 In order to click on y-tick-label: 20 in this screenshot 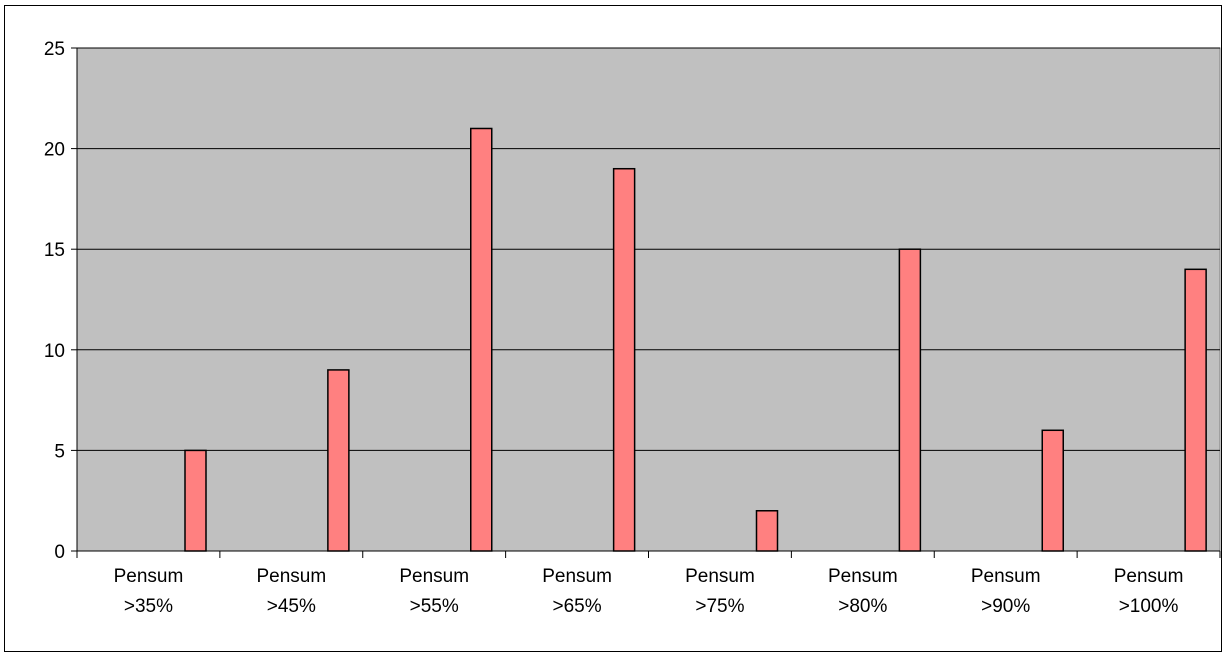, I will do `click(54, 150)`.